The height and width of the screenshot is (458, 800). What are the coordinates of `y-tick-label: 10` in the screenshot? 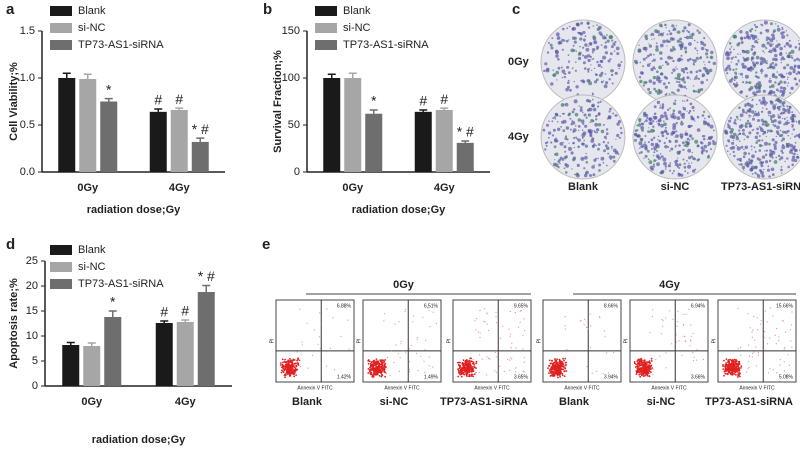 It's located at (32, 336).